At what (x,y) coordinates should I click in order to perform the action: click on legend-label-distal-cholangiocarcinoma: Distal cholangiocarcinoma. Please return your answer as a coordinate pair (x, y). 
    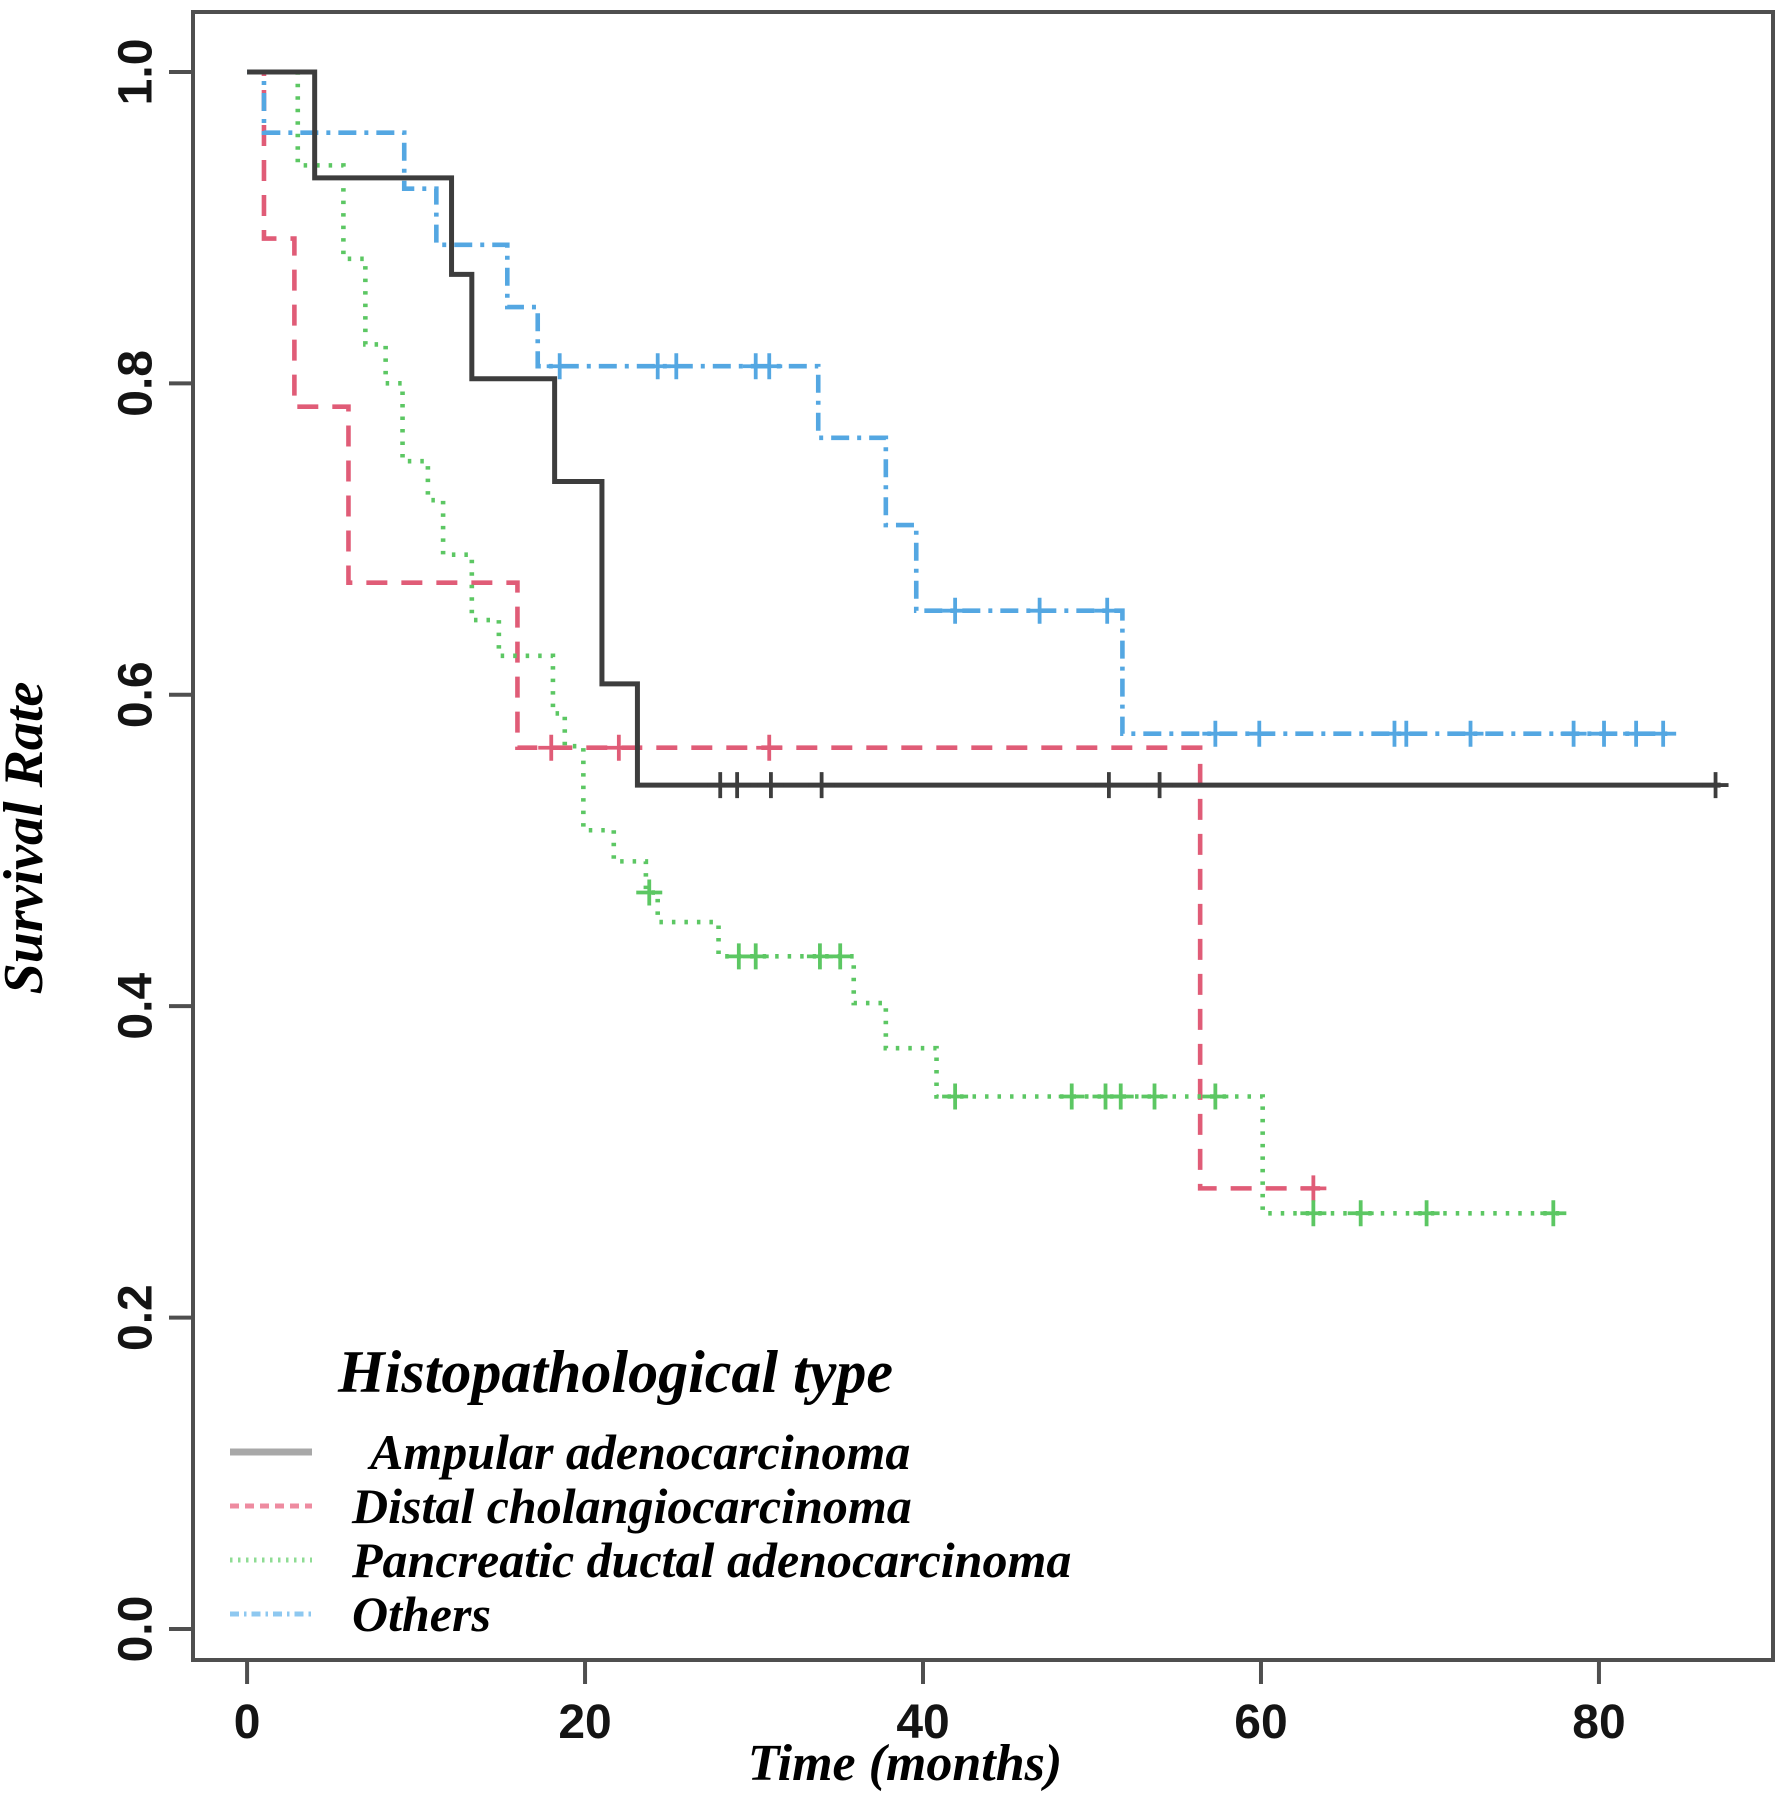
    Looking at the image, I should click on (631, 1506).